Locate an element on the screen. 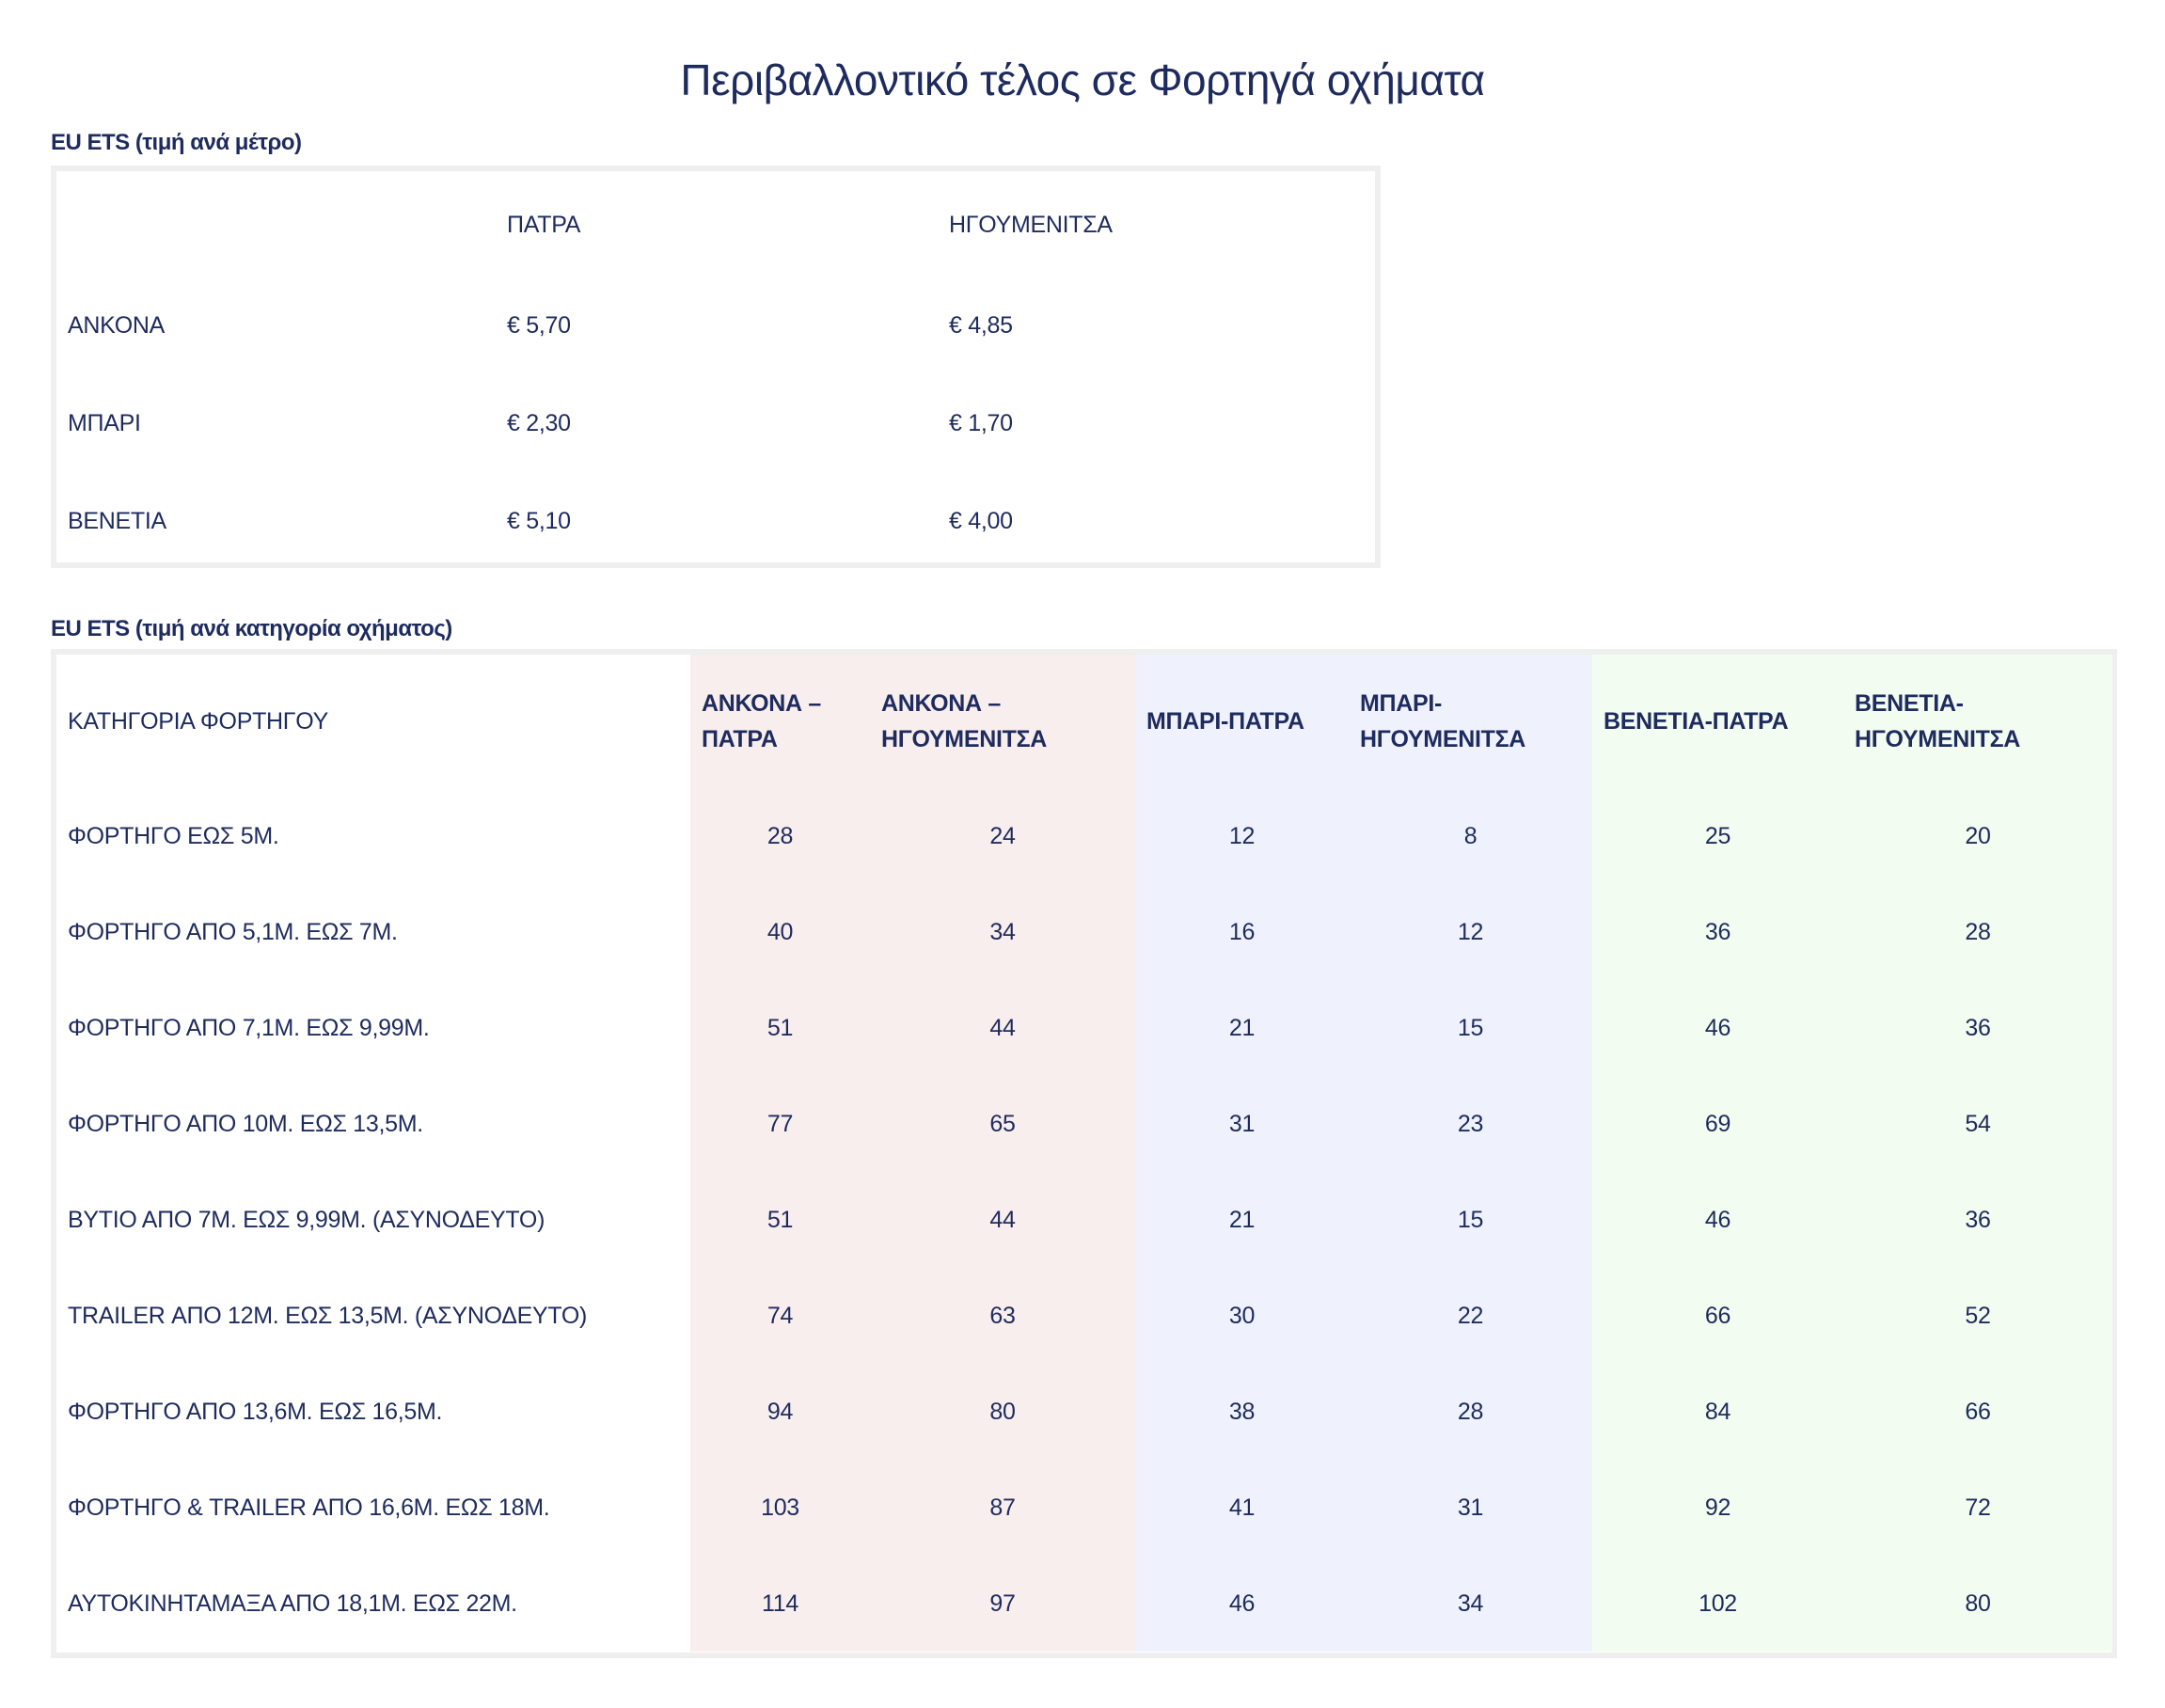  fee-cell: 72 is located at coordinates (1978, 1508).